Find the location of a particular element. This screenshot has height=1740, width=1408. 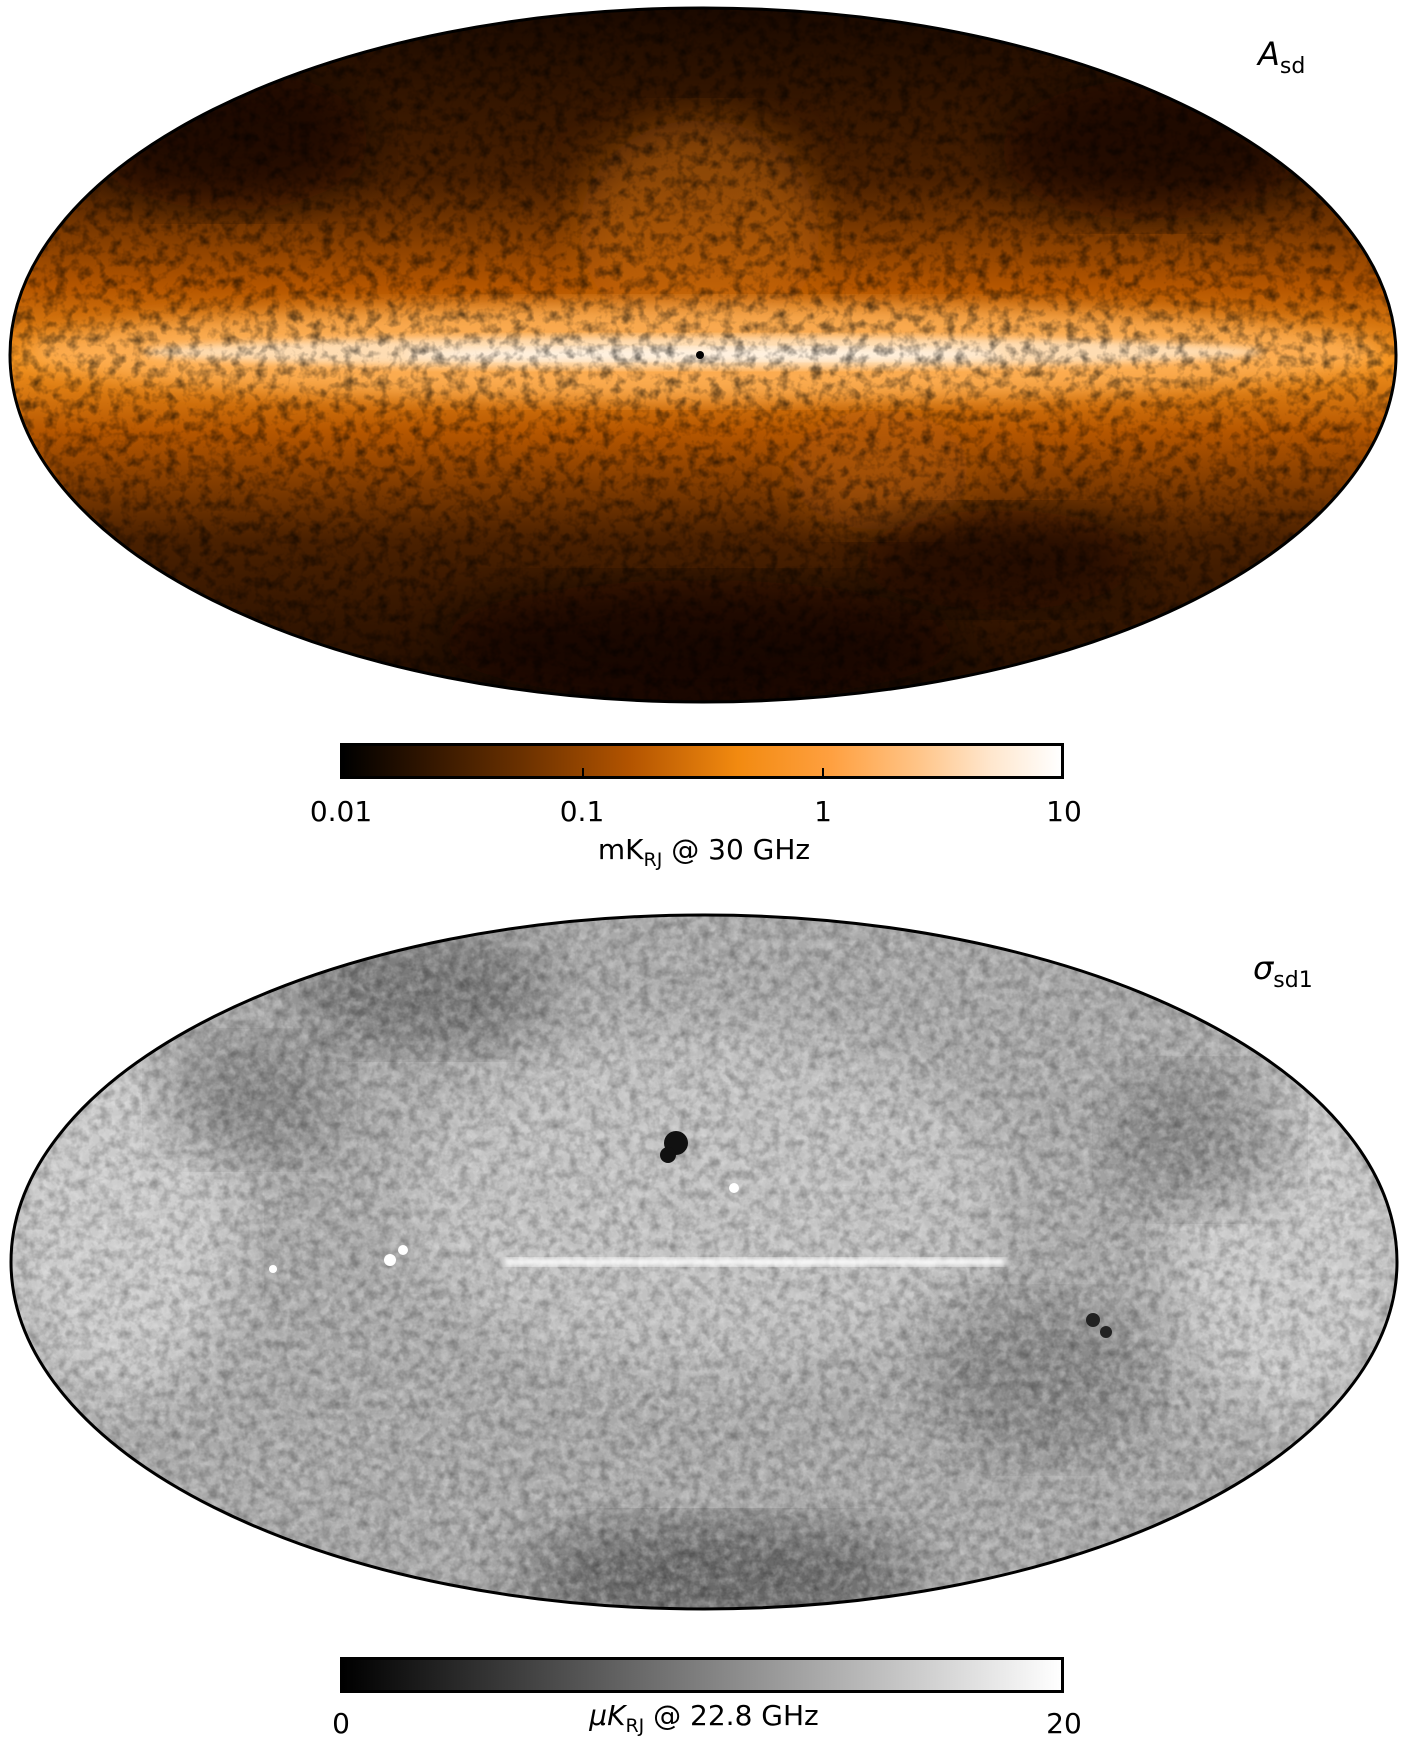

unit-suffix: @ 22.8 GHz is located at coordinates (731, 1715).